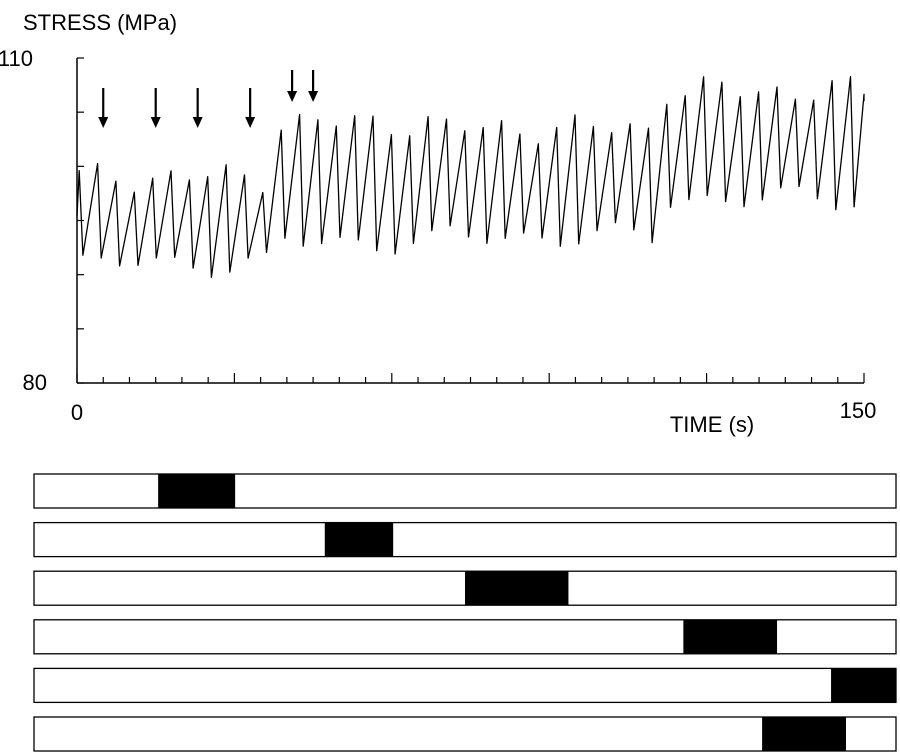  I want to click on x-axis-label: TIME (s), so click(712, 424).